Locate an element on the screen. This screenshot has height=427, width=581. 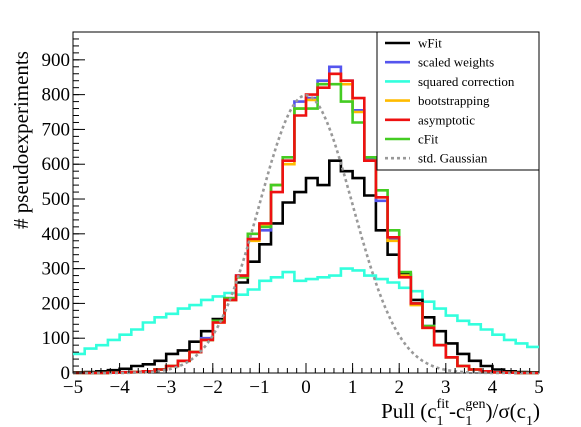
x-tick-label: 4 is located at coordinates (493, 387).